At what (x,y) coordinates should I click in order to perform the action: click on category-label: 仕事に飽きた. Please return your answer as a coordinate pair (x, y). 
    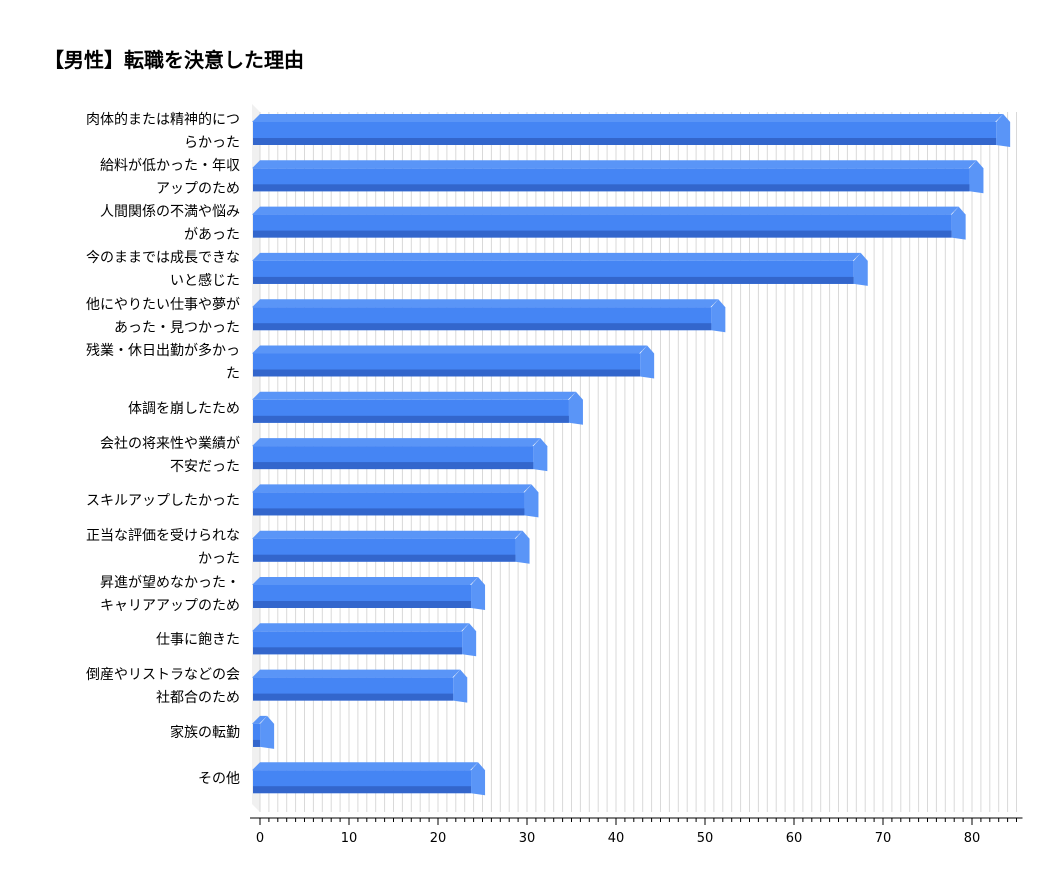
    Looking at the image, I should click on (198, 640).